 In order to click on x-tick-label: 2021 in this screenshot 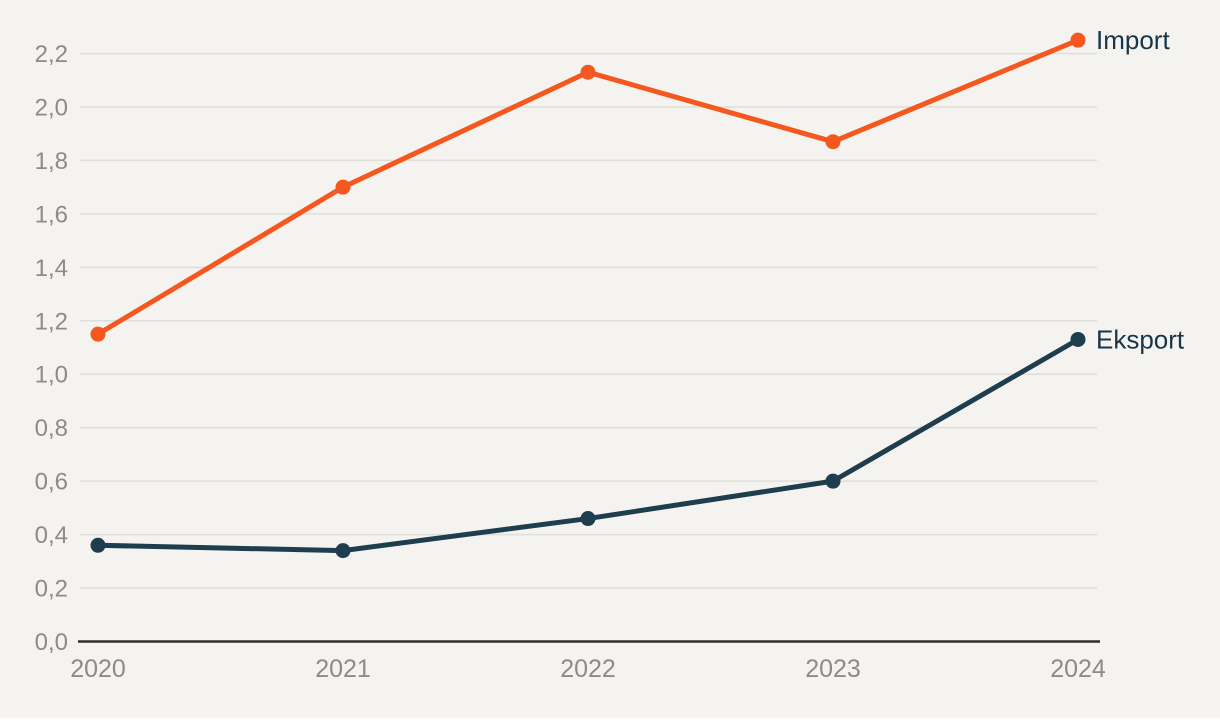, I will do `click(343, 669)`.